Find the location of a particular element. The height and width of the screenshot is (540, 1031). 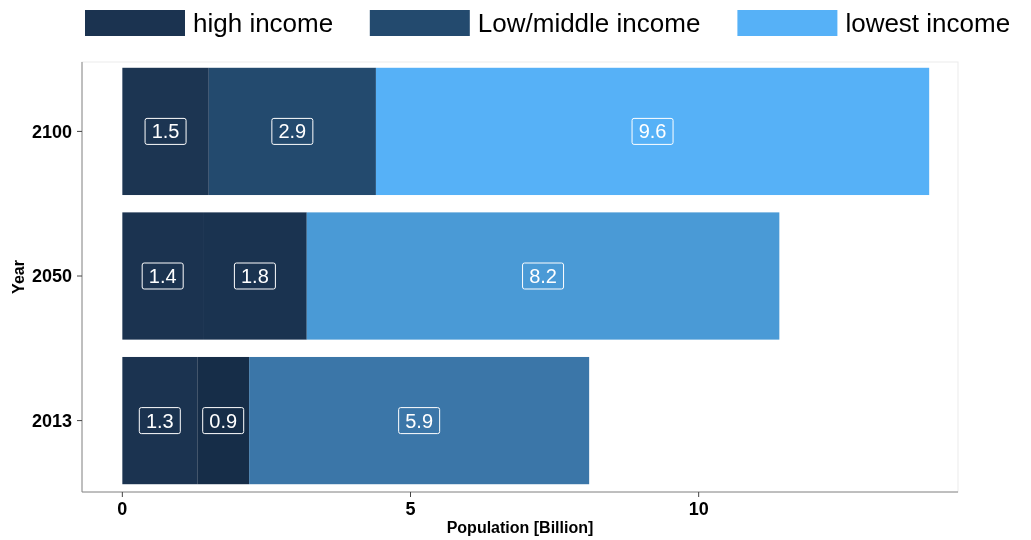

data-label: 8.2 is located at coordinates (543, 276).